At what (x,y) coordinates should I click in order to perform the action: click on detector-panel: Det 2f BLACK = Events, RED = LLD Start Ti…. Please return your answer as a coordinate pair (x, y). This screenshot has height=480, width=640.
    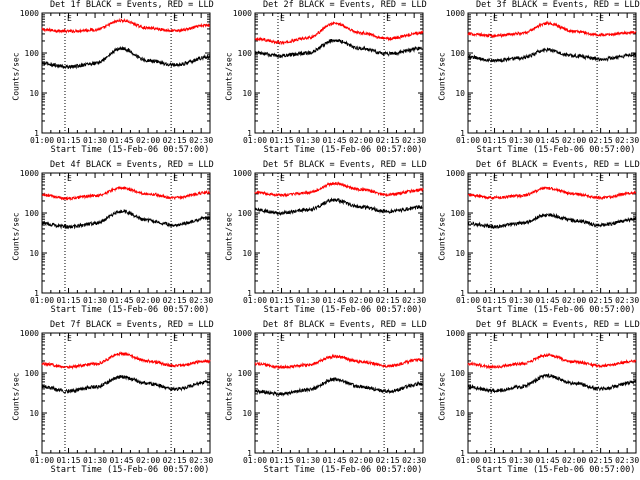
    Looking at the image, I should click on (320, 80).